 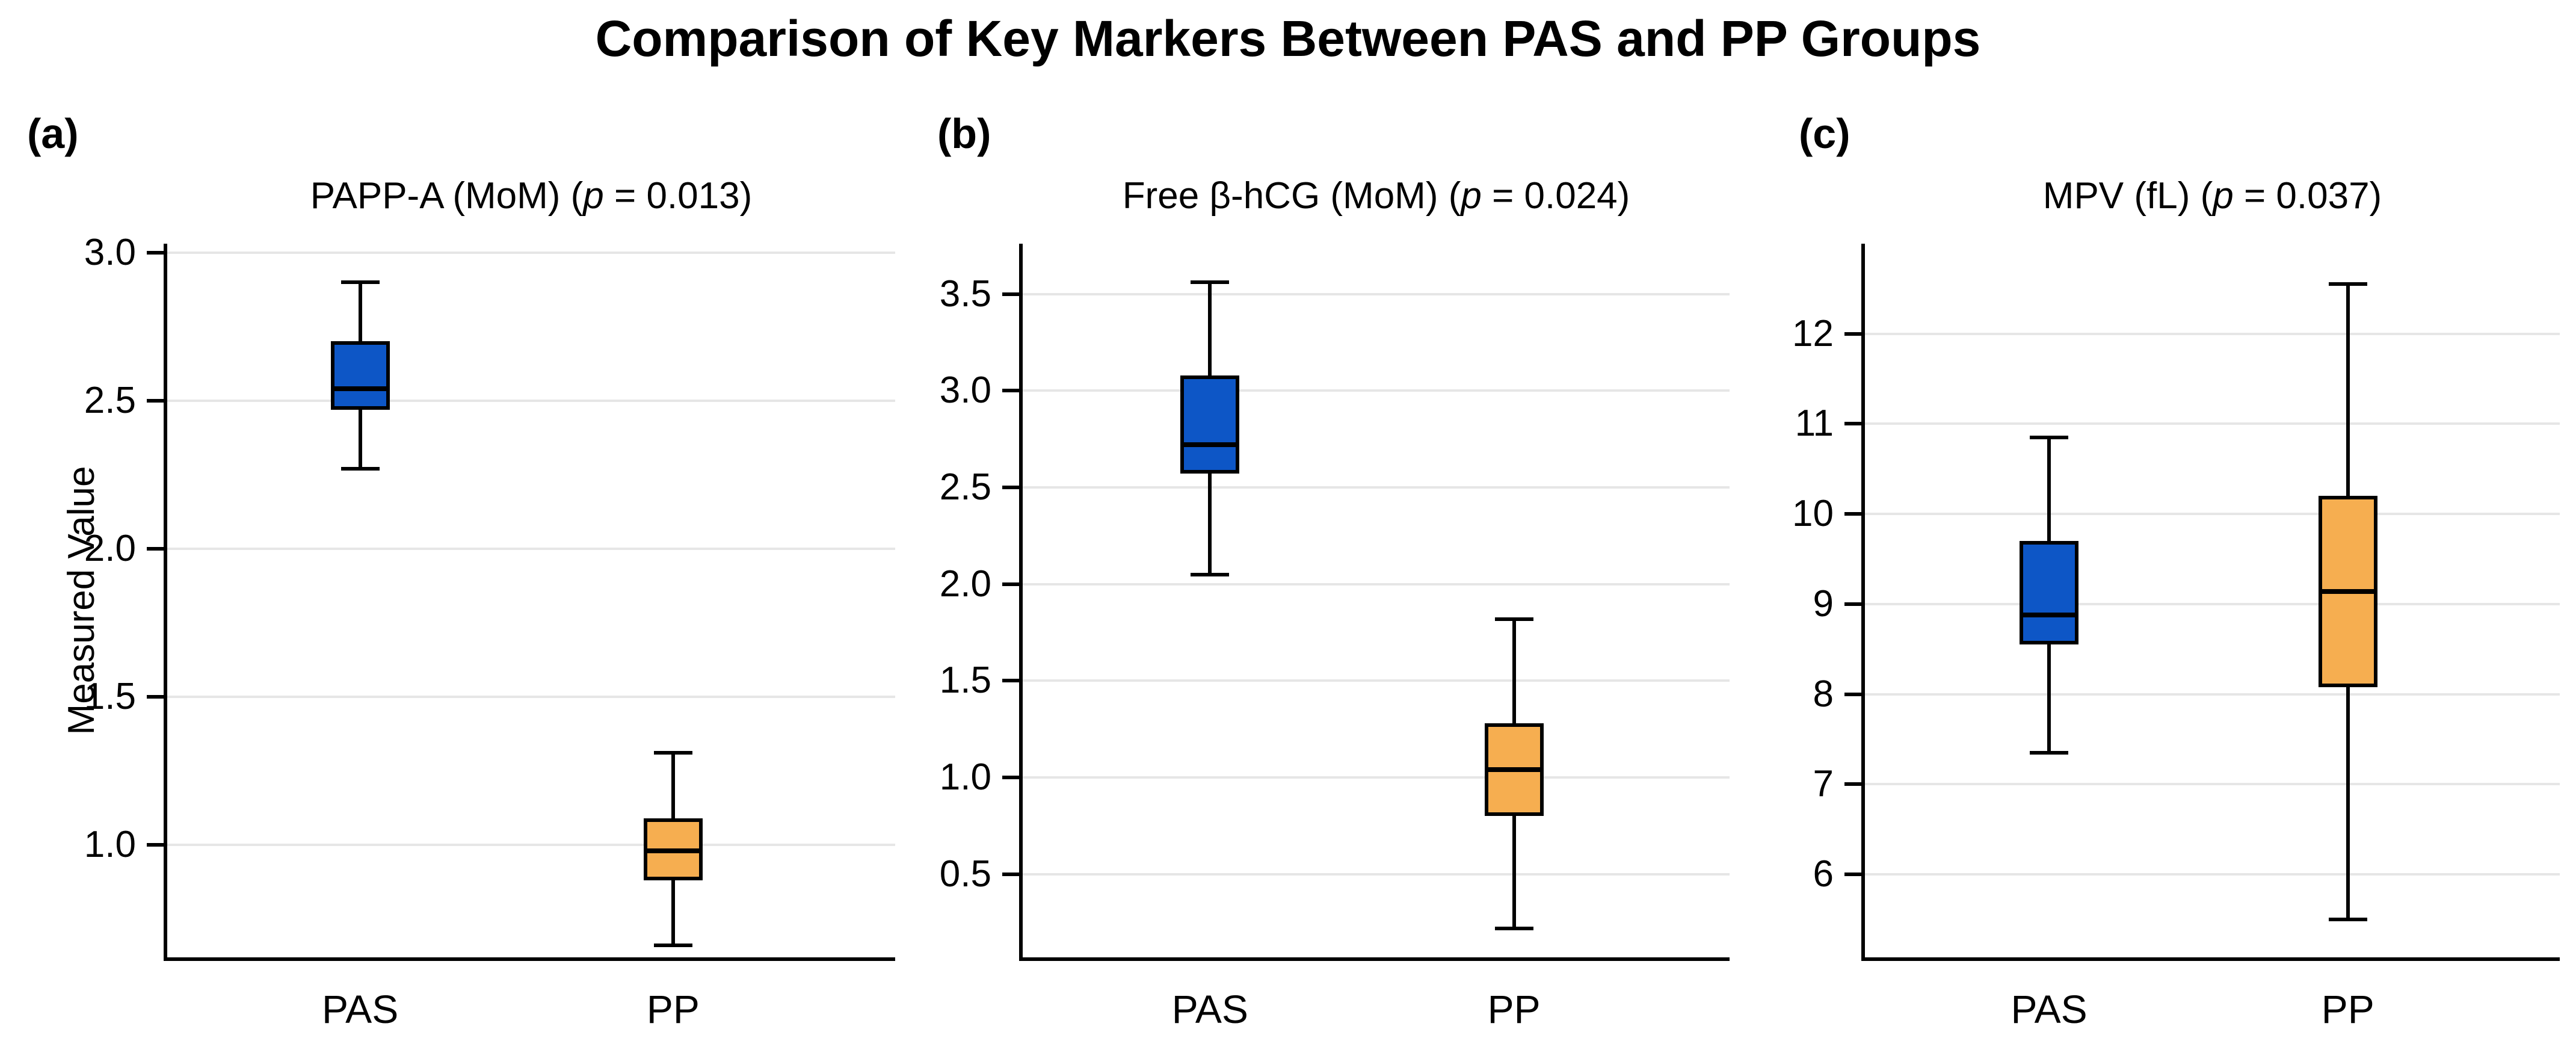 What do you see at coordinates (964, 133) in the screenshot?
I see `panel-letter-b: (b)` at bounding box center [964, 133].